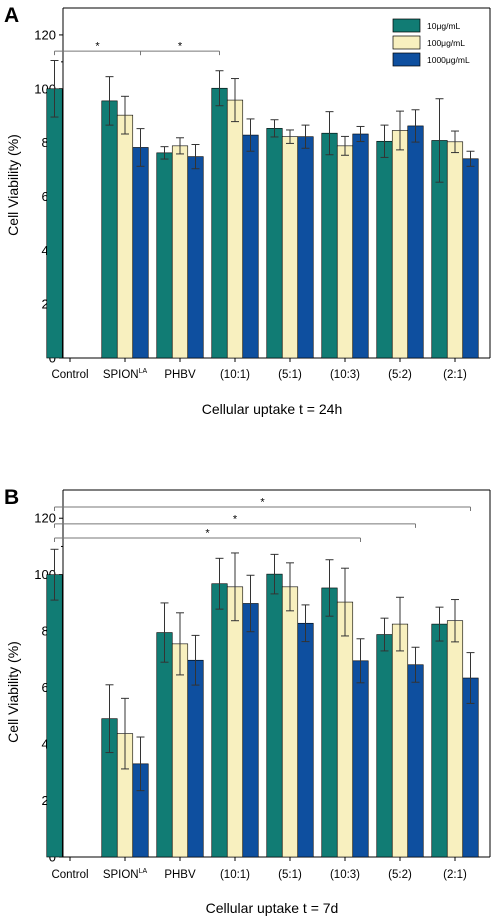  Describe the element at coordinates (272, 409) in the screenshot. I see `x-axis-title: Cellular uptake t = 24h` at that location.